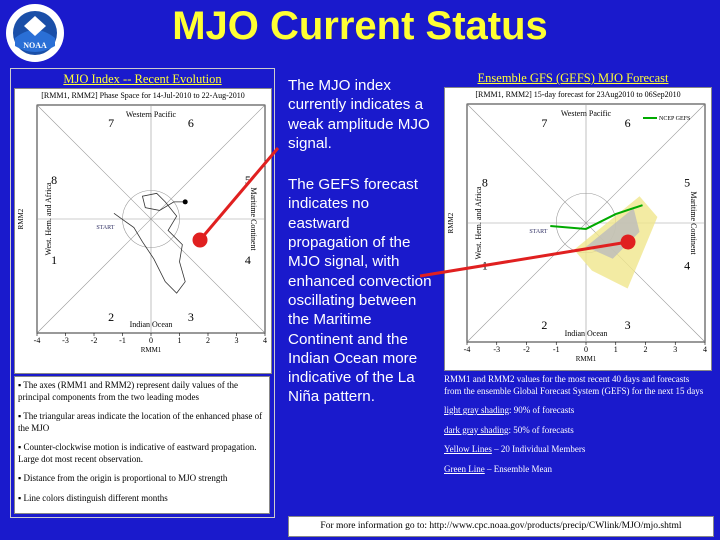 This screenshot has width=720, height=540. I want to click on note-text: – Ensemble Mean, so click(518, 468).